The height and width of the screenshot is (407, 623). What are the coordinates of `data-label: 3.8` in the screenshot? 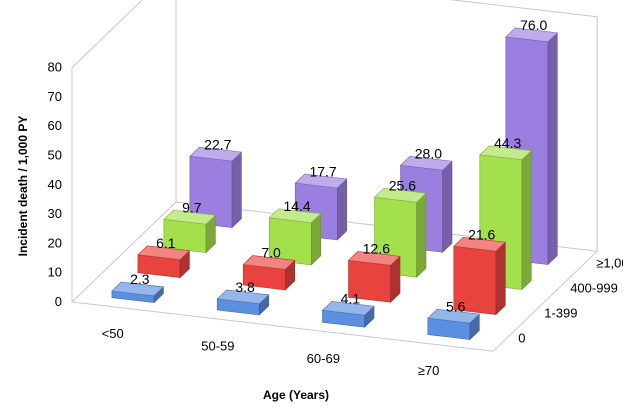 It's located at (245, 287).